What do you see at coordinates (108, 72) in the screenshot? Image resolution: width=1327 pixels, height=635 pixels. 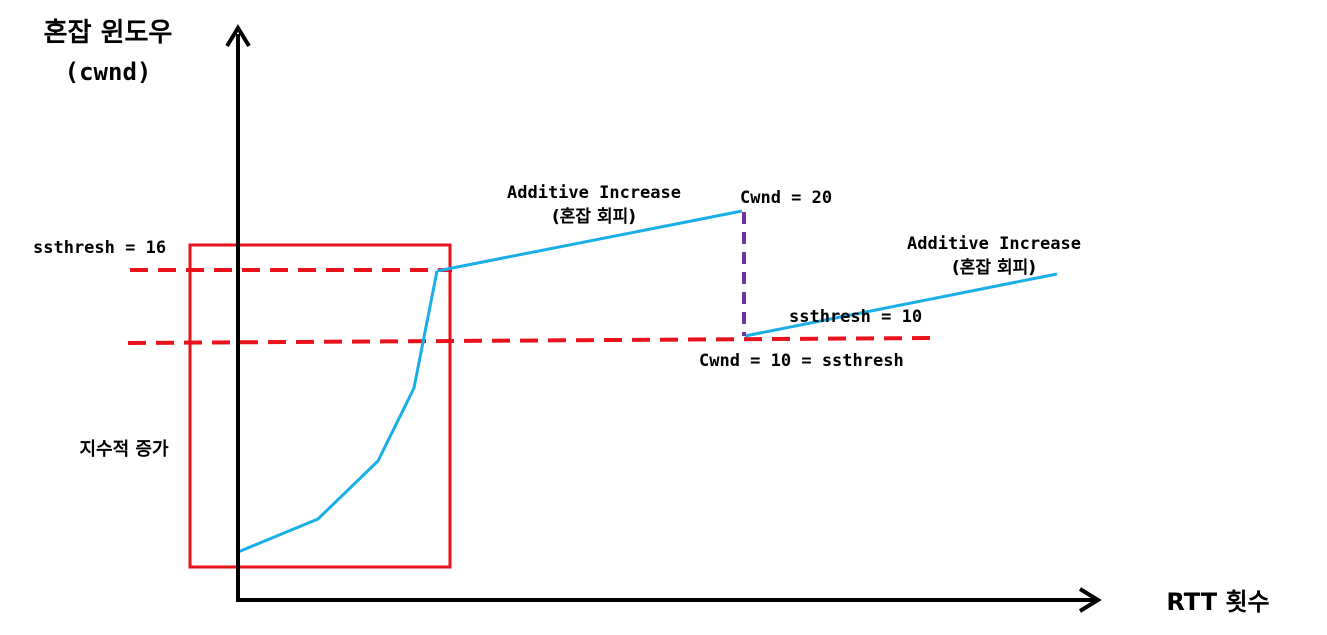 I see `y-axis-title-line2: (cwnd)` at bounding box center [108, 72].